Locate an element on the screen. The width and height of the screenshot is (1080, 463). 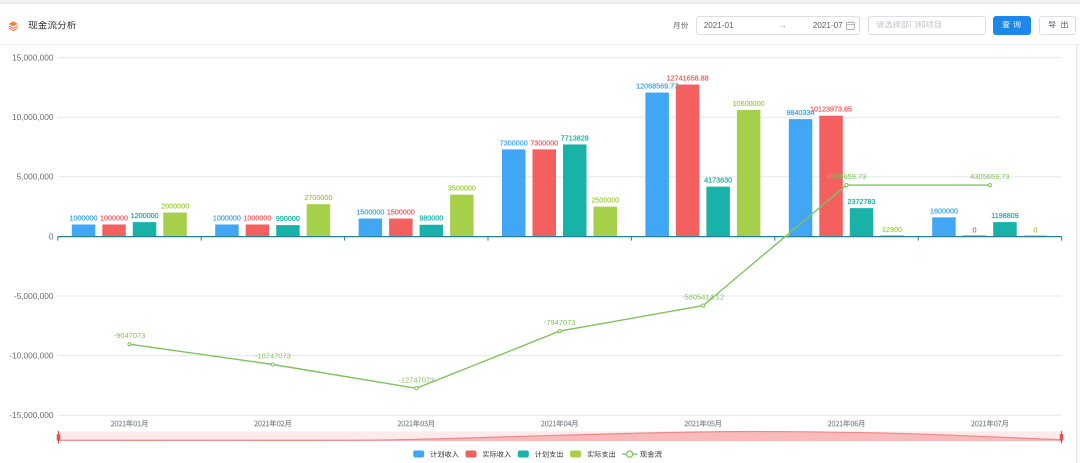
svg-text: 7713828 is located at coordinates (575, 138).